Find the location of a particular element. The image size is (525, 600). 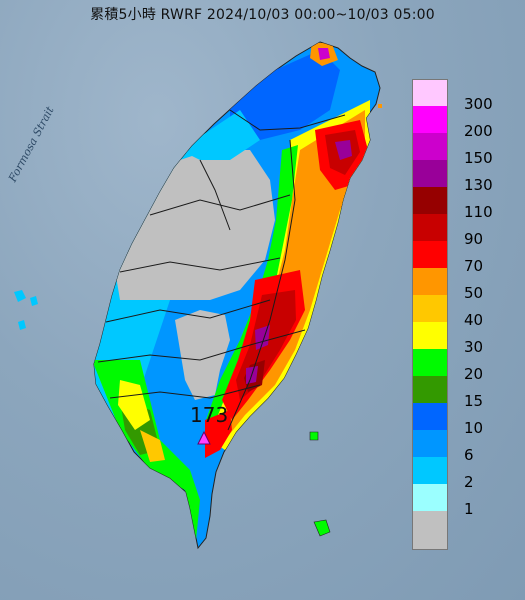

legend-label: 30 is located at coordinates (474, 347).